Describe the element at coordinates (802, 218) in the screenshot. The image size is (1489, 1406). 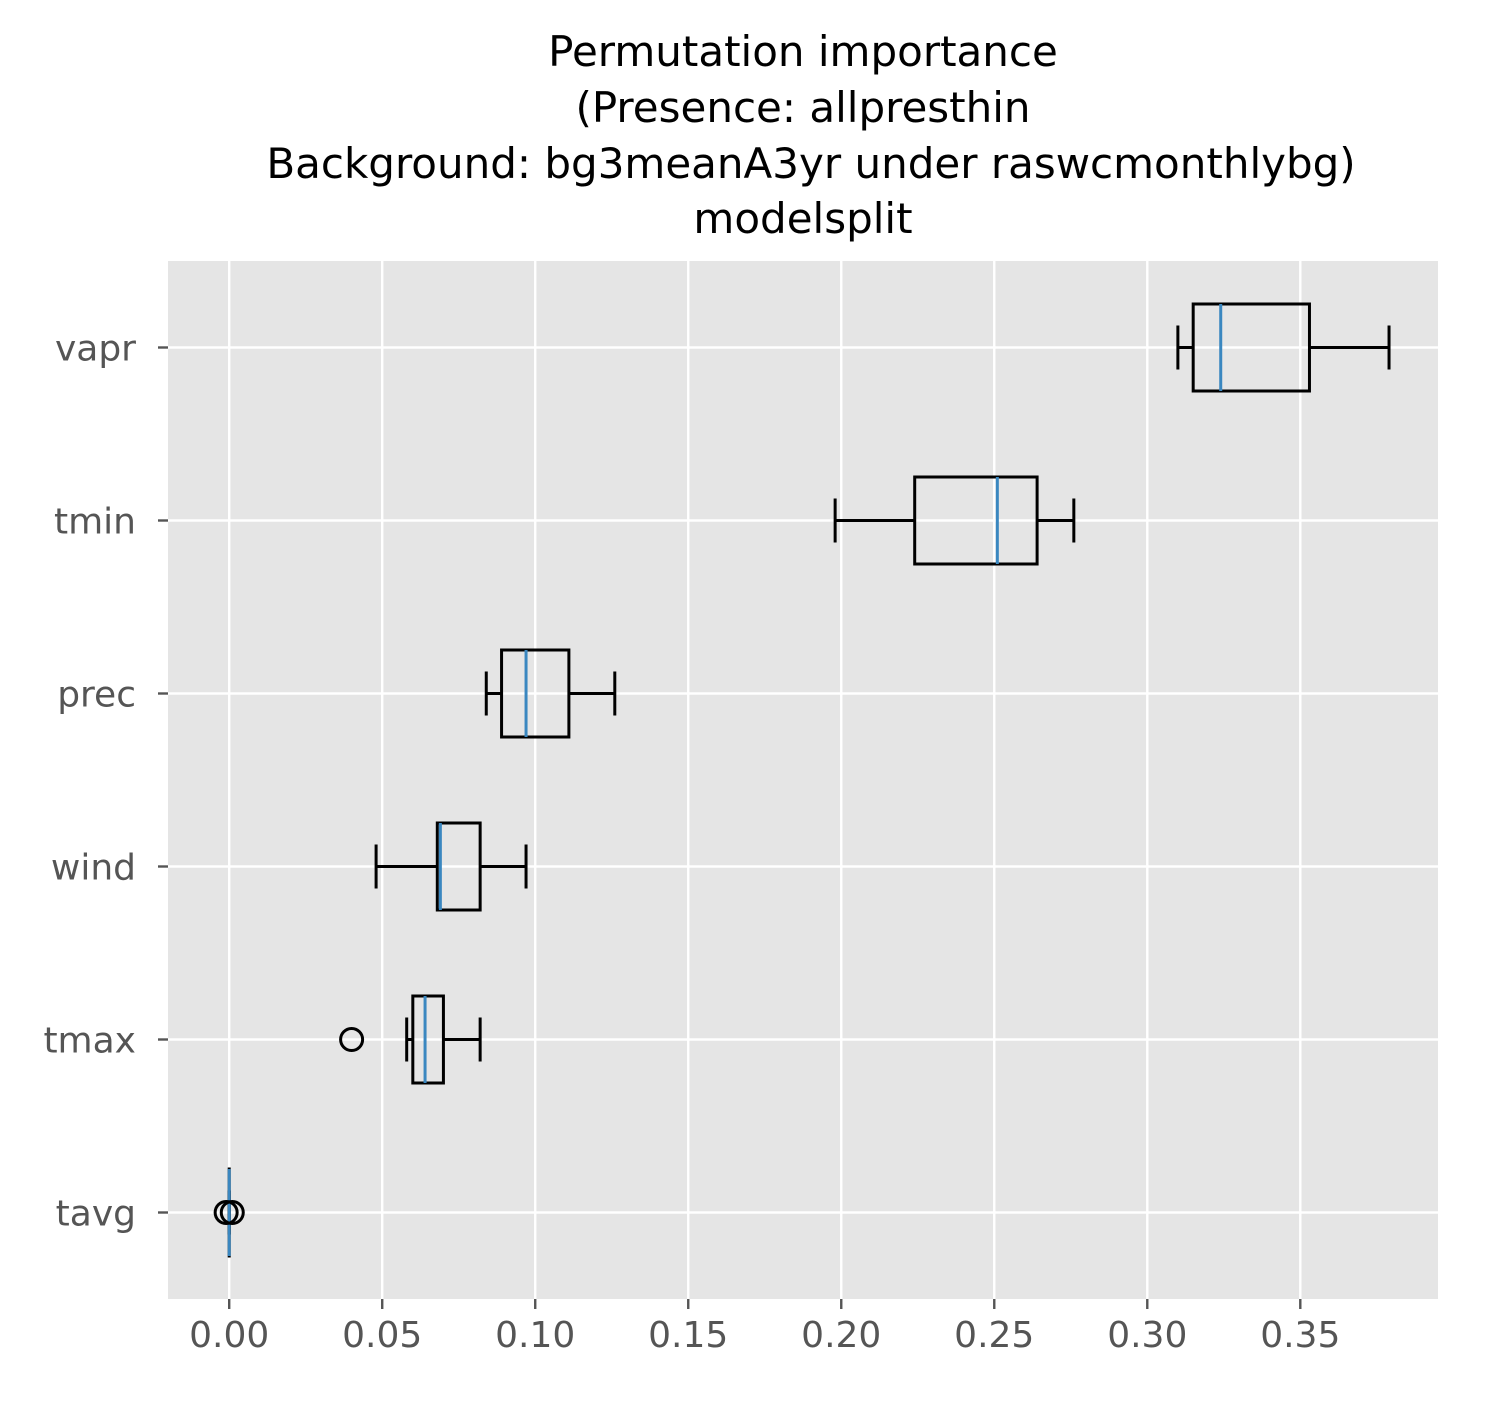
I see `title-line-4: modelsplit` at that location.